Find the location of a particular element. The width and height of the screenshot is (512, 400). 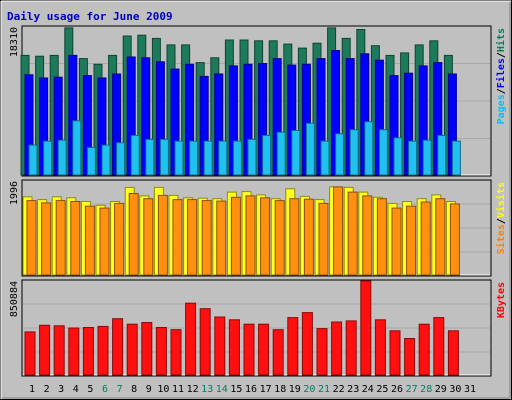

x-tick-label: 6 is located at coordinates (105, 389).